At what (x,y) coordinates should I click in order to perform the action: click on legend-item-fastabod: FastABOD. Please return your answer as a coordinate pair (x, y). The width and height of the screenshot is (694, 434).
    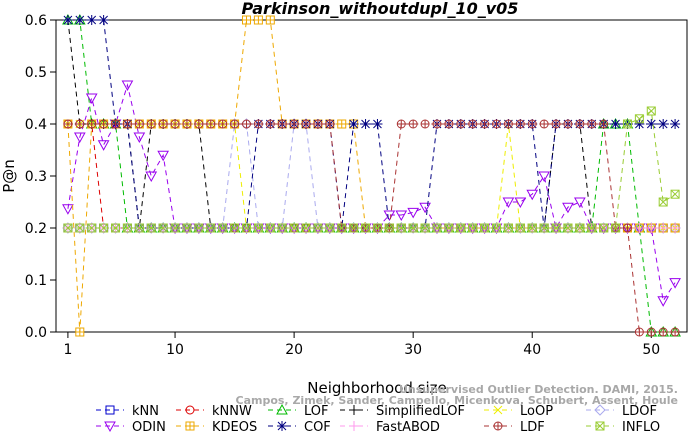
    Looking at the image, I should click on (390, 427).